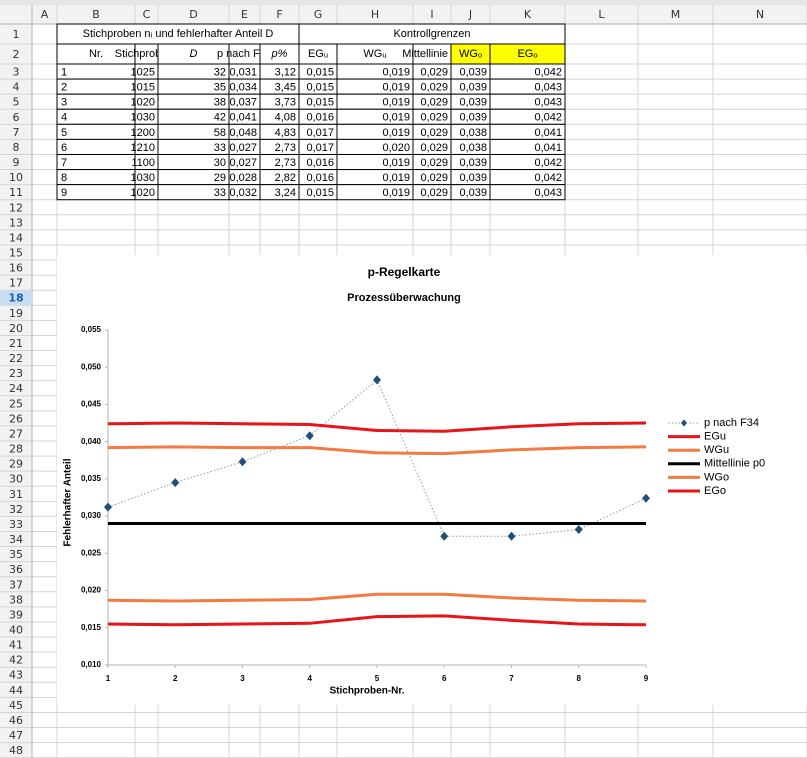 Image resolution: width=807 pixels, height=758 pixels. I want to click on x-tick-label: 3, so click(242, 678).